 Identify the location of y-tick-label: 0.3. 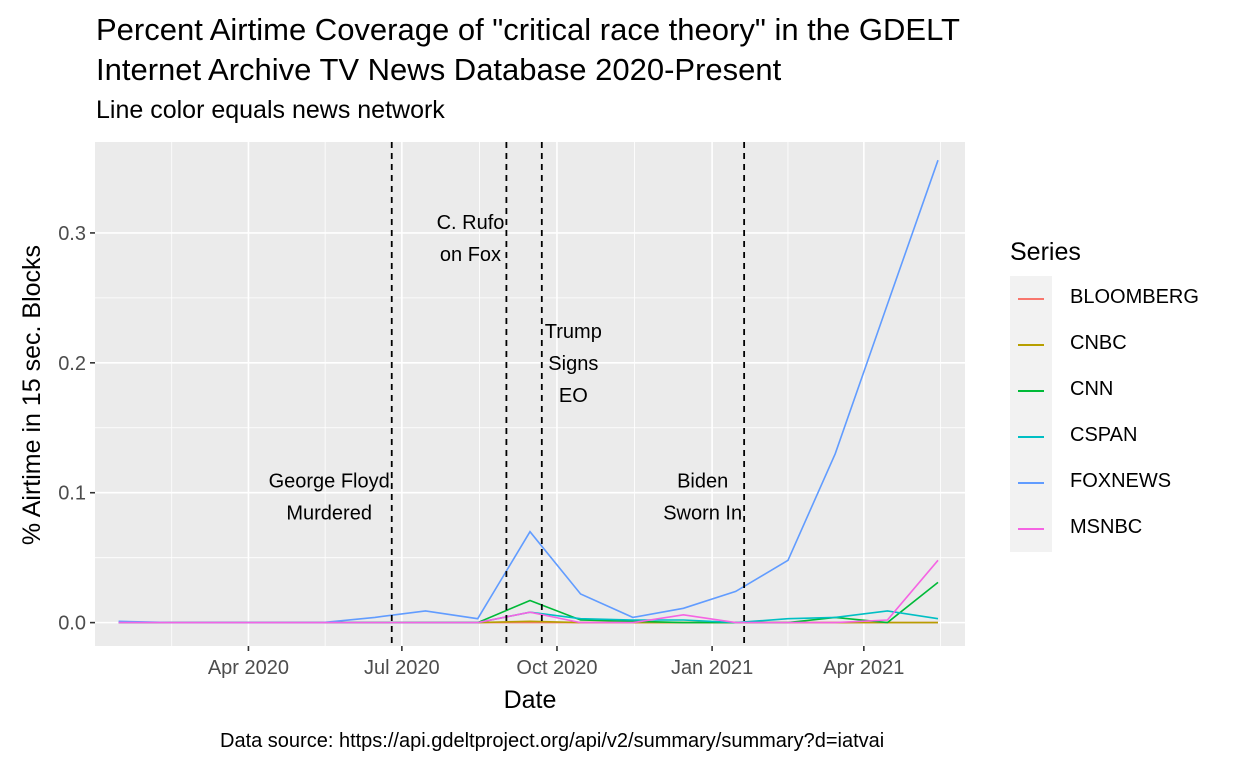
(72, 234).